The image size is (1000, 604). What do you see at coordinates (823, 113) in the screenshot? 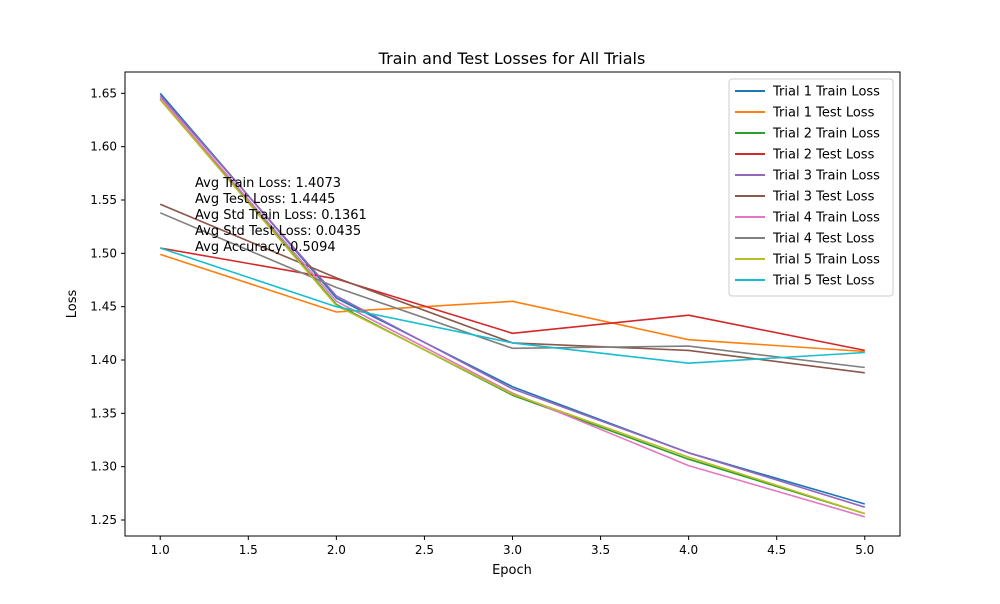
I see `legend-label: Trial 1 Test Loss` at bounding box center [823, 113].